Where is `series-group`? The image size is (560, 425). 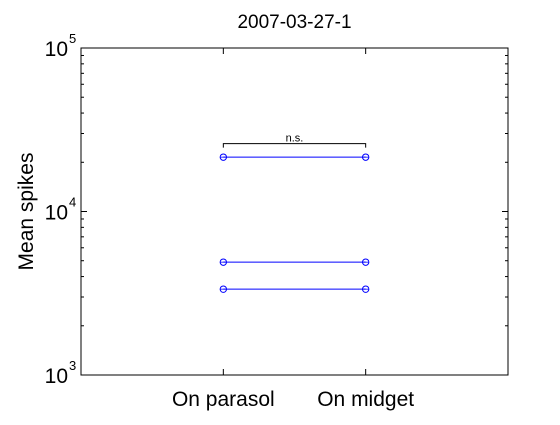 series-group is located at coordinates (294, 223).